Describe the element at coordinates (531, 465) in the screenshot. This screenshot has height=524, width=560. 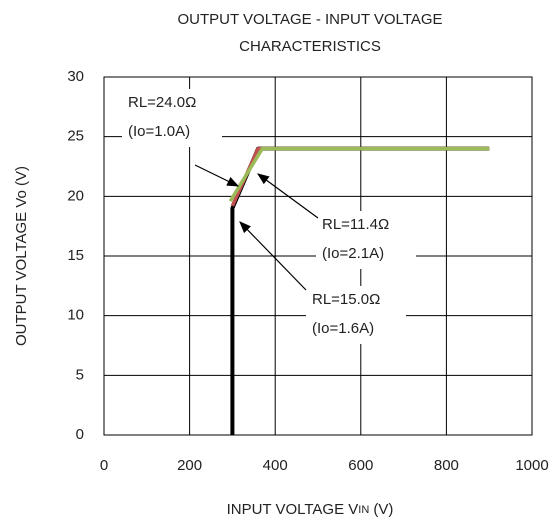
I see `x-tick-label: 1000` at that location.